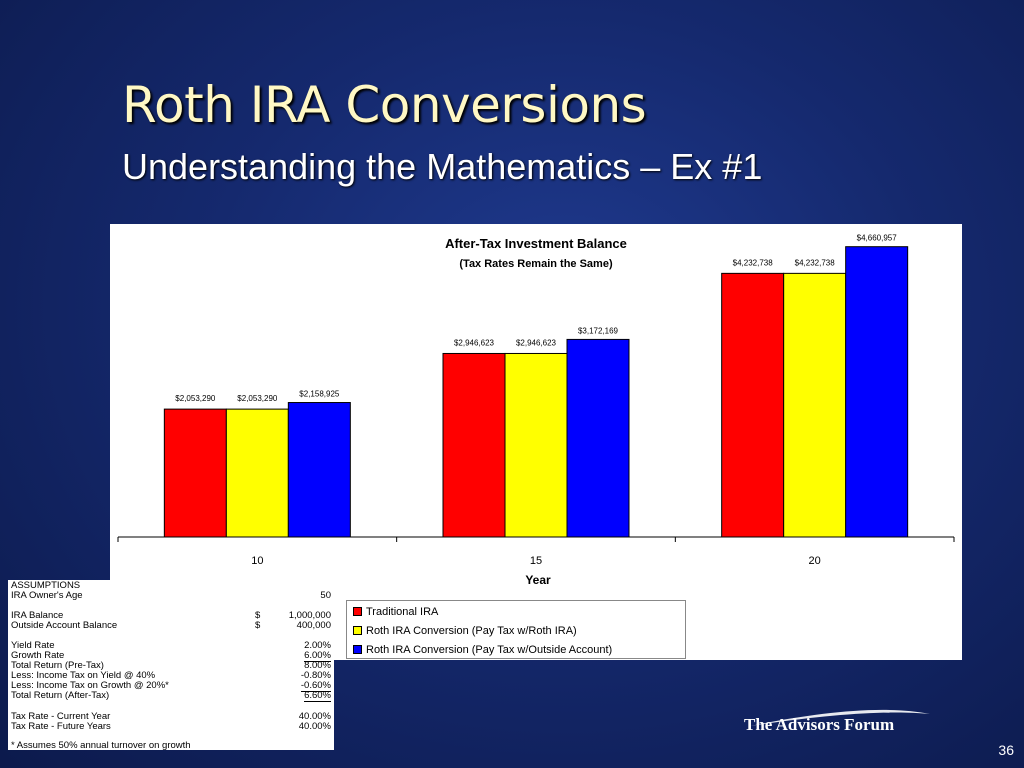 This screenshot has width=1024, height=768. Describe the element at coordinates (171, 645) in the screenshot. I see `assumption-row: Yield Rate 2.00%` at that location.